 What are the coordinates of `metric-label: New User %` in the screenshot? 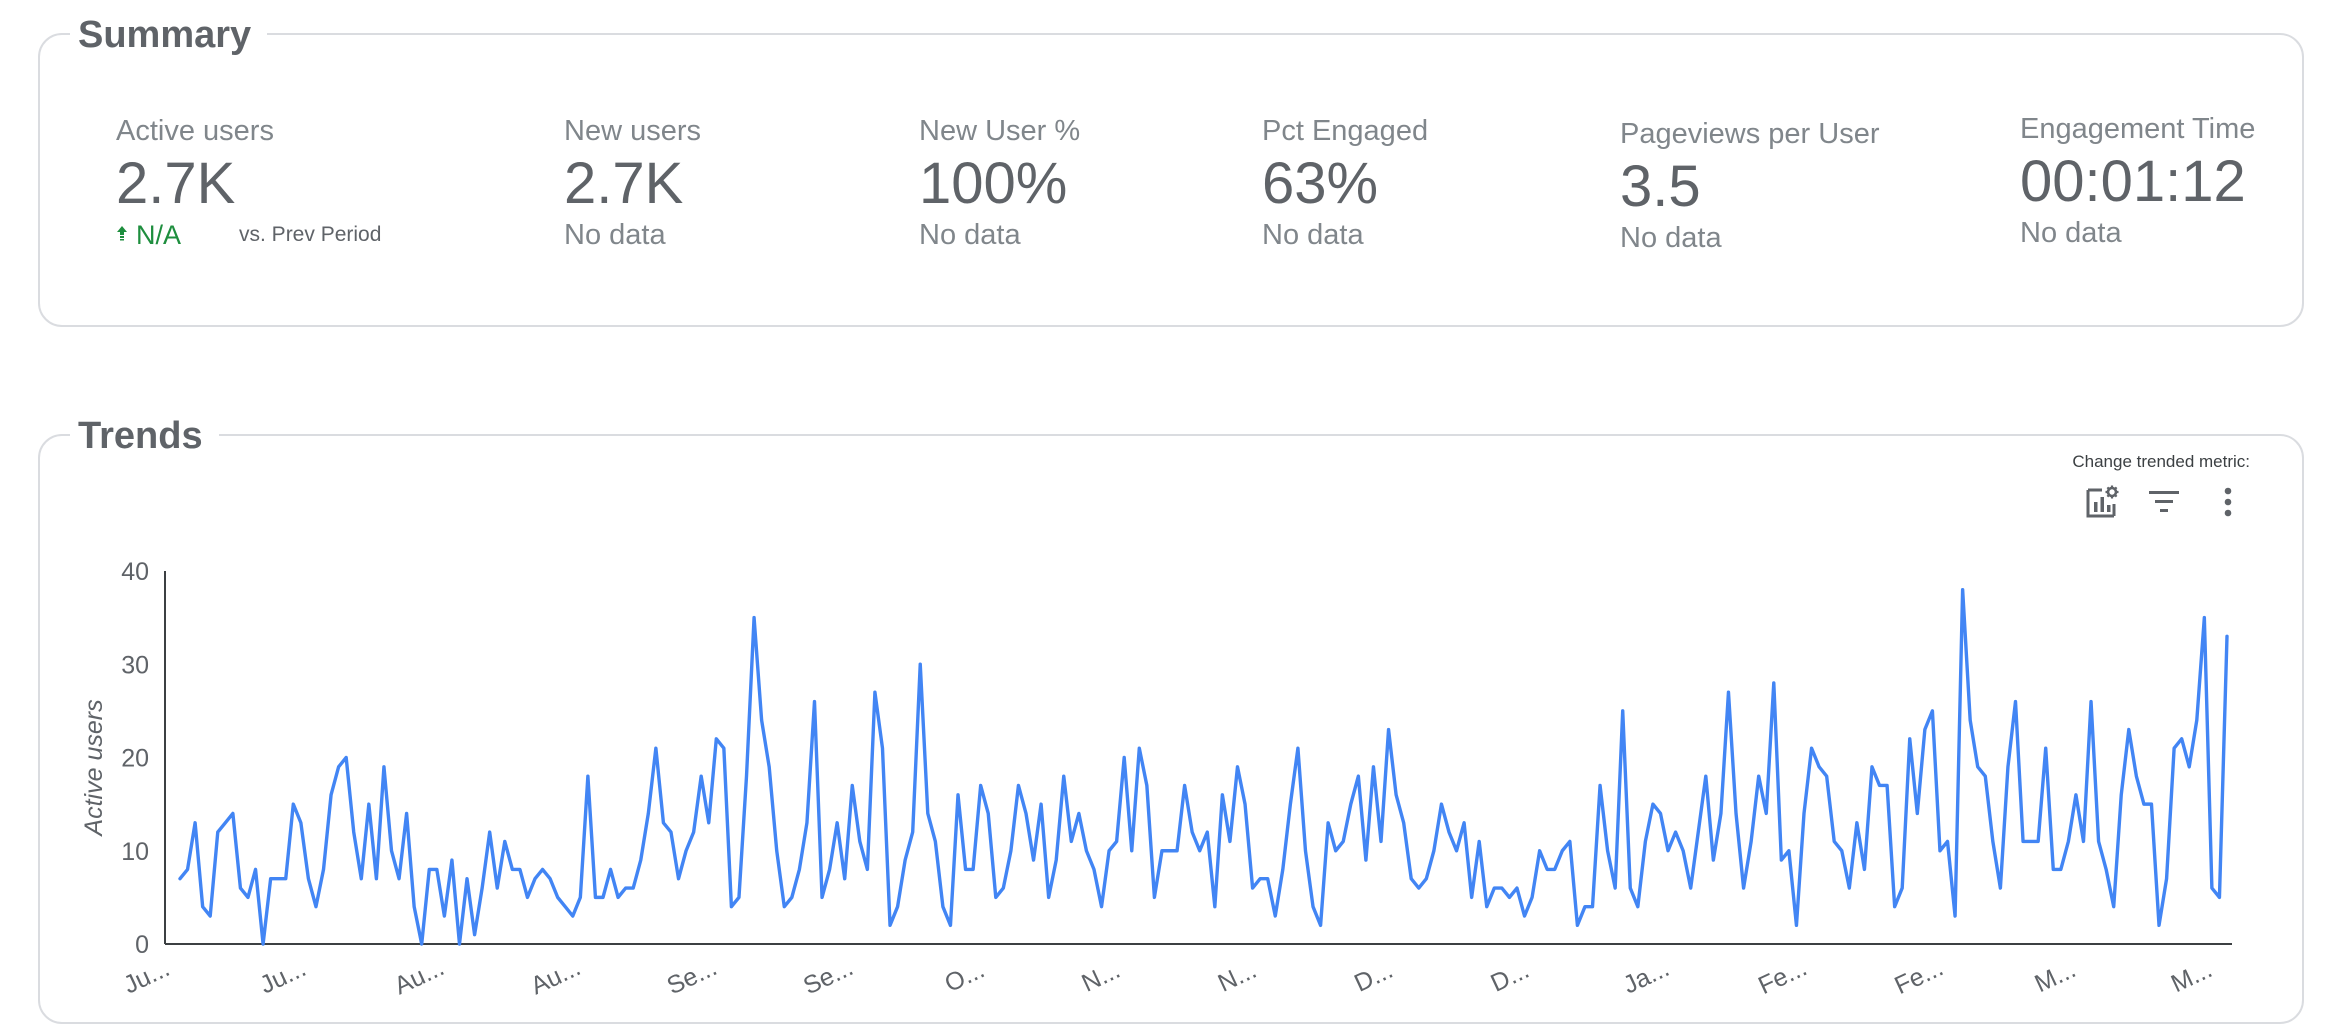 It's located at (1000, 131).